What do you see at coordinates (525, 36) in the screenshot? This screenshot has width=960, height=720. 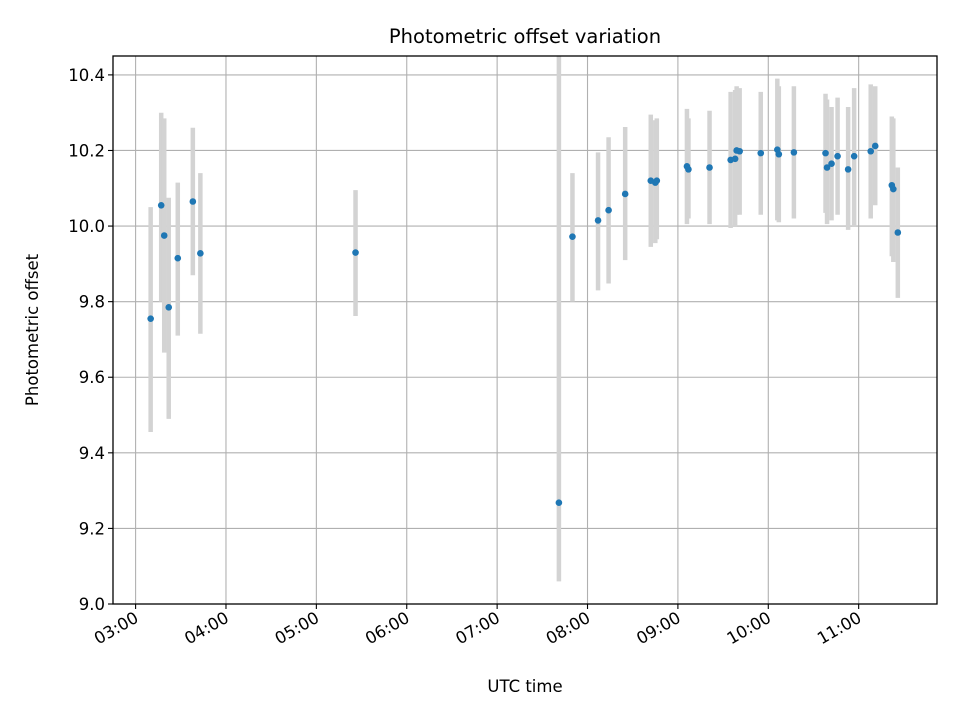 I see `chart-title: Photometric offset variation` at bounding box center [525, 36].